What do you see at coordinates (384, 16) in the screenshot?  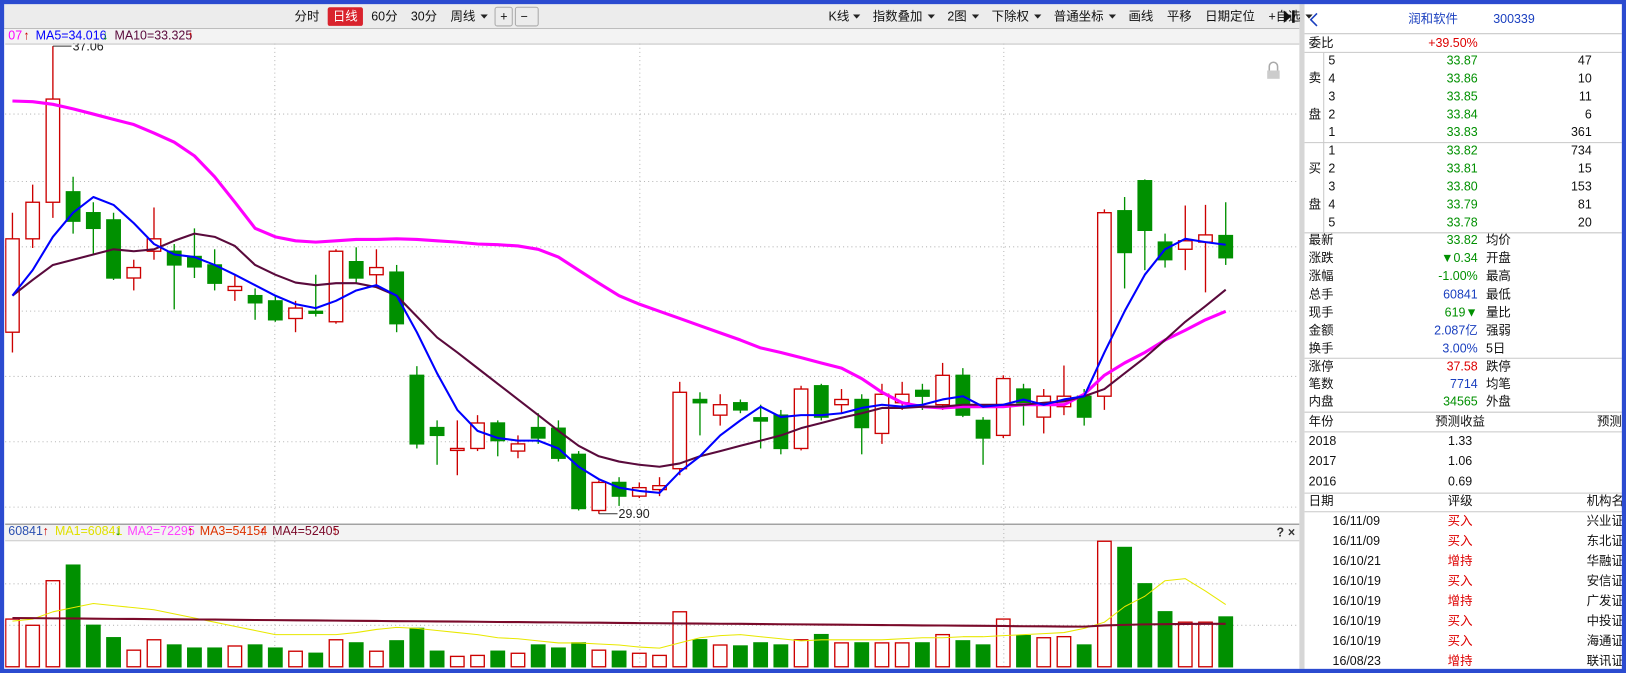 I see `toolbar-button: 60分` at bounding box center [384, 16].